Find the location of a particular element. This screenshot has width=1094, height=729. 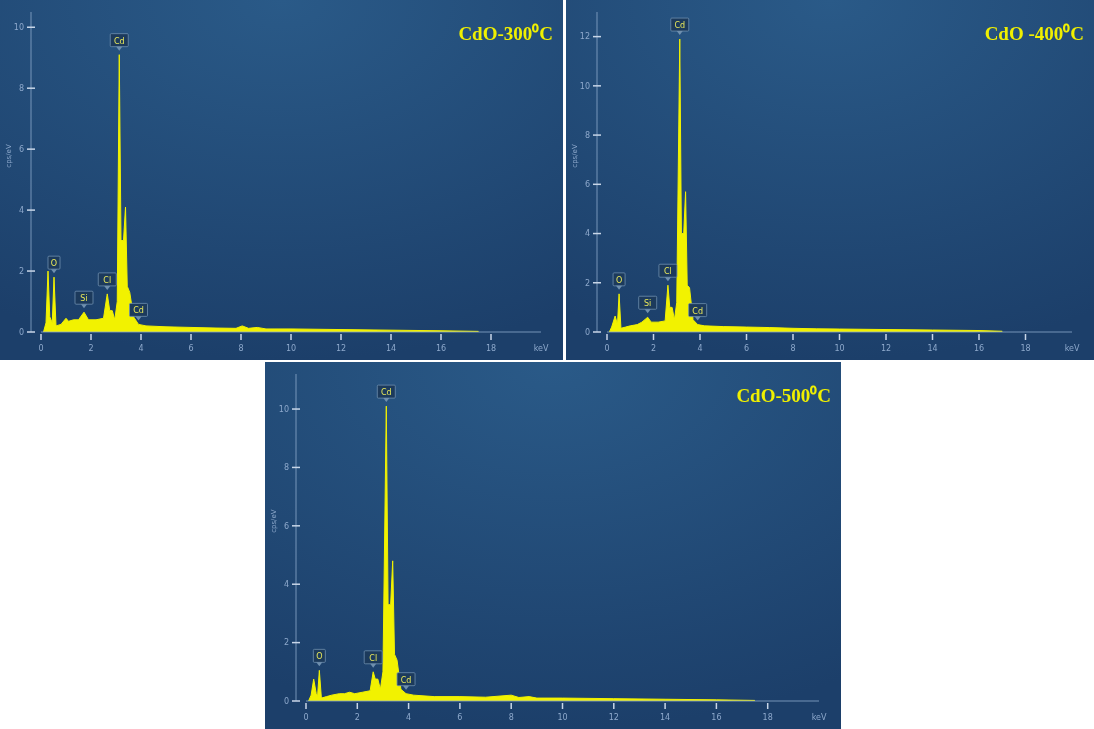

y-tick-label: 12 is located at coordinates (584, 37).